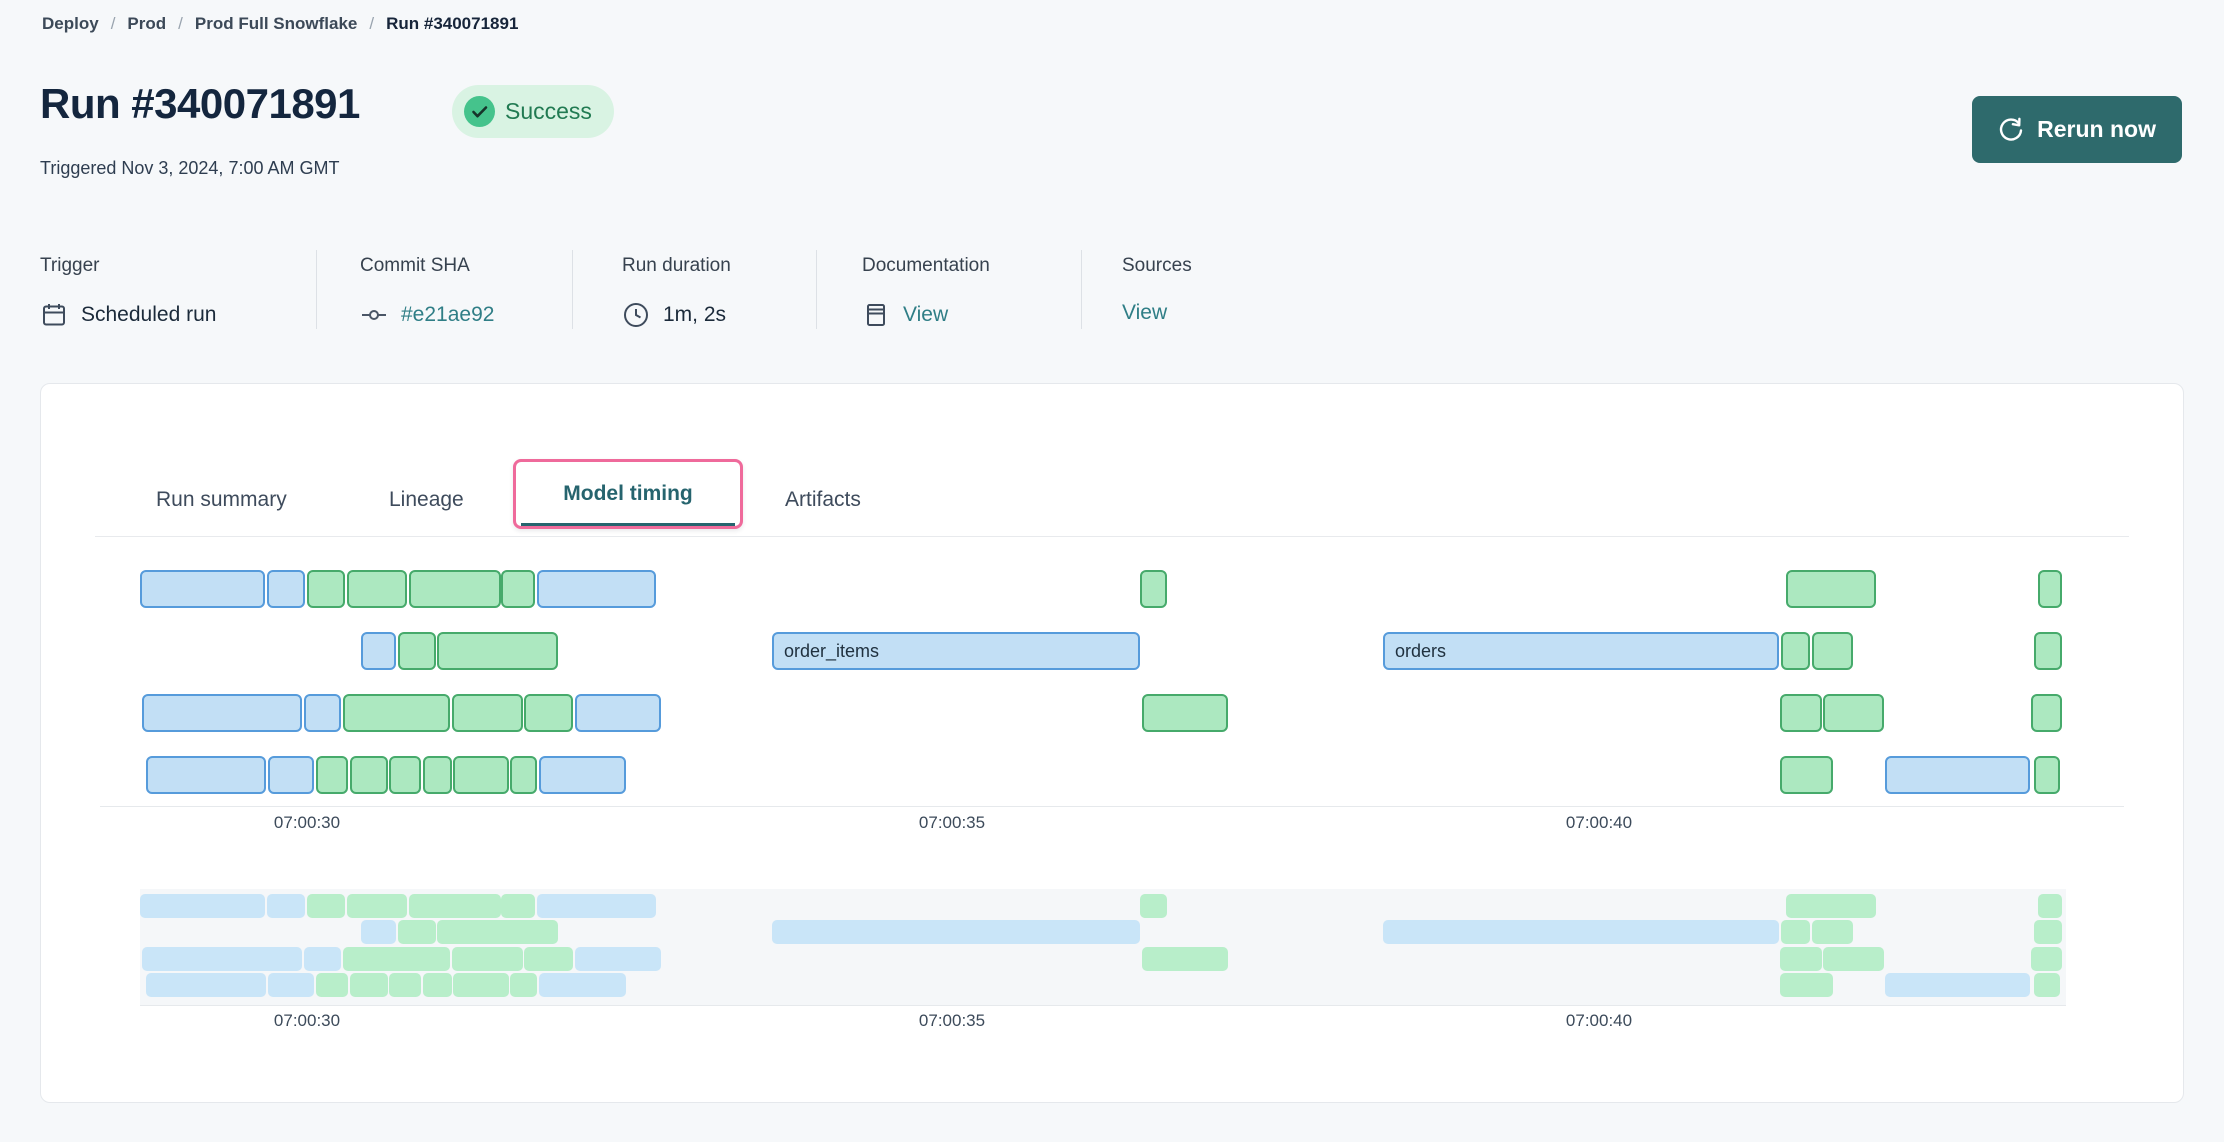 This screenshot has height=1142, width=2224. Describe the element at coordinates (1599, 822) in the screenshot. I see `time-tick-label: 07:00:40` at that location.